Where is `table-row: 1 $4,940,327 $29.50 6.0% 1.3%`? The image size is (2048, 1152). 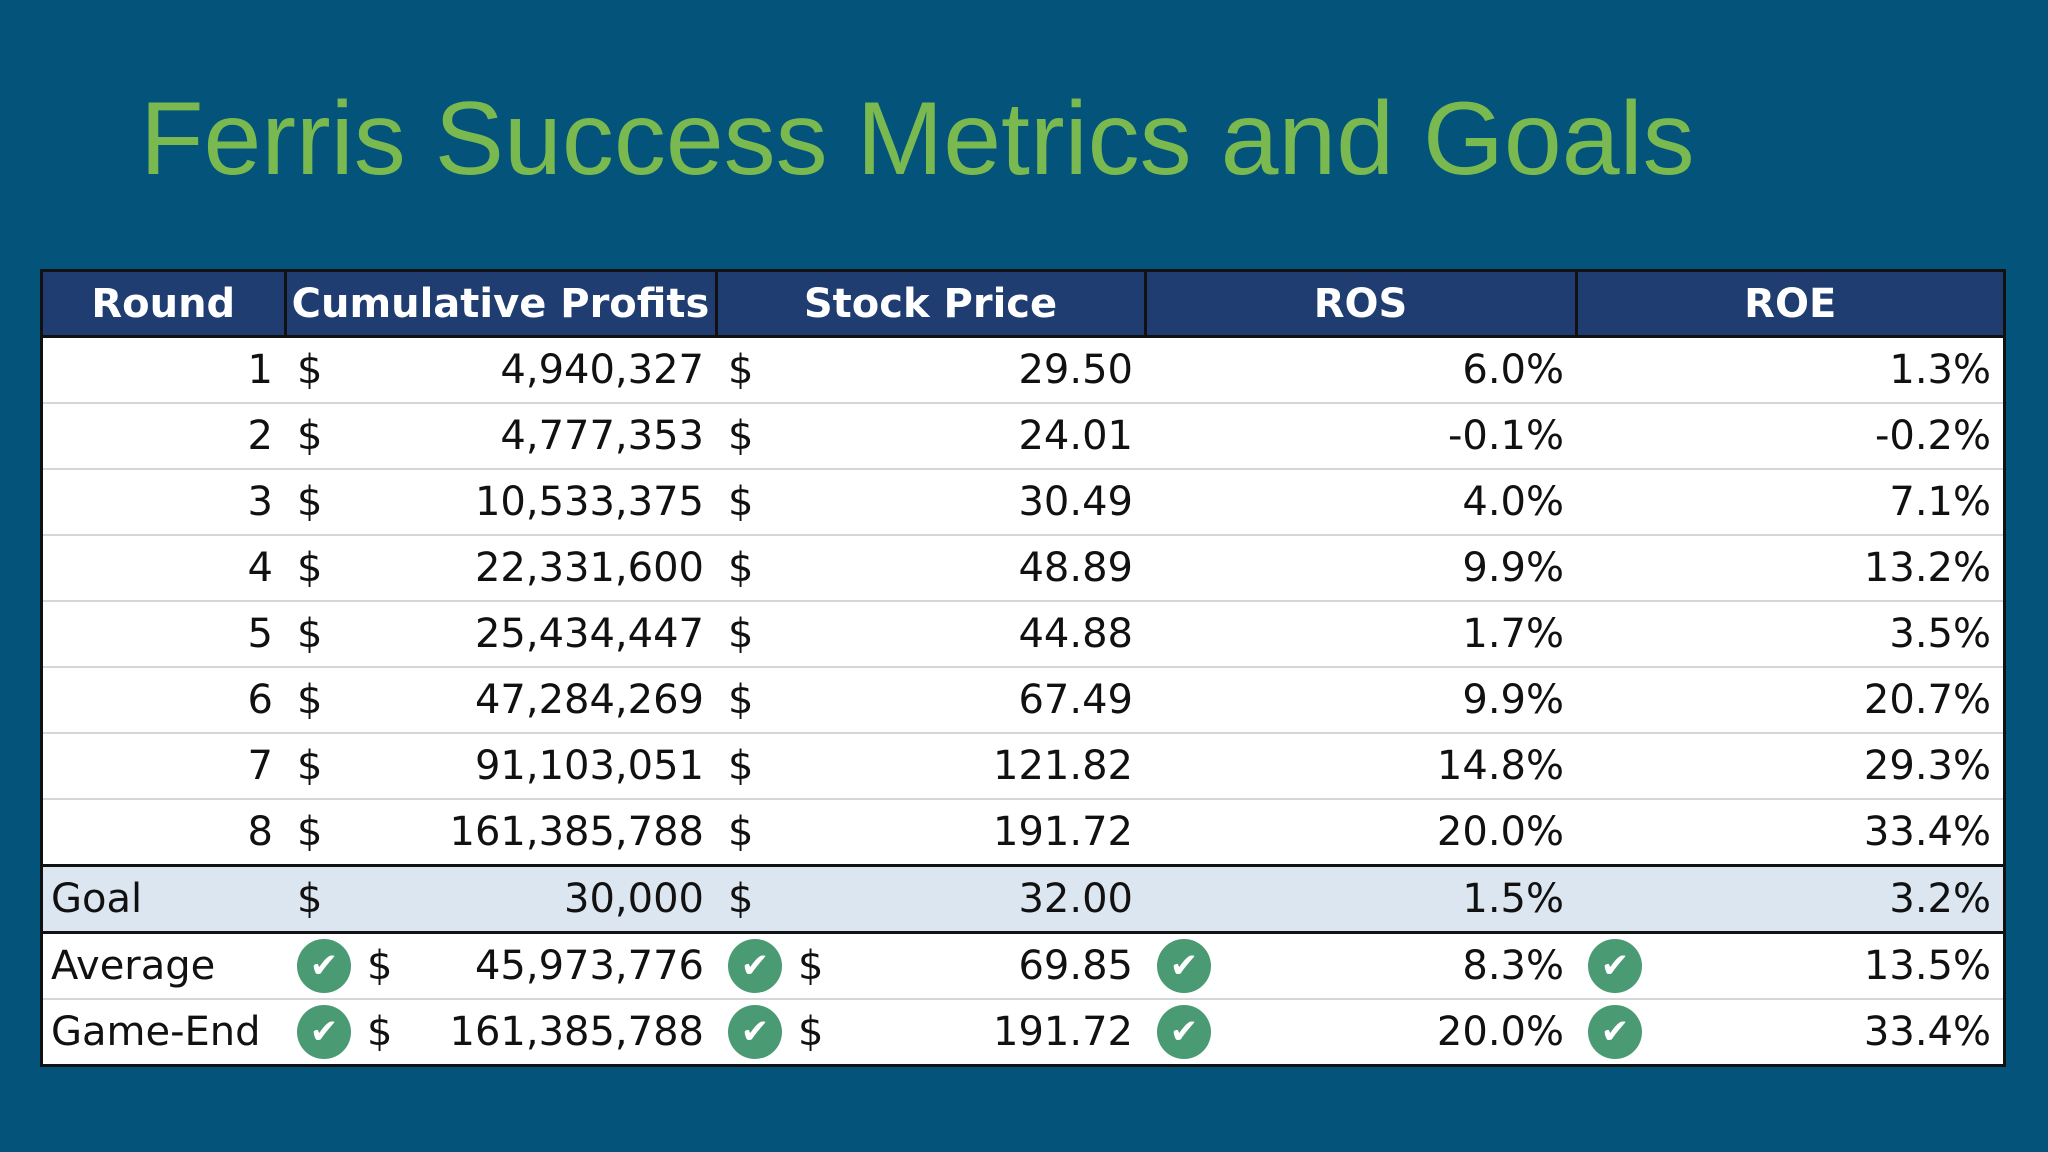 table-row: 1 $4,940,327 $29.50 6.0% 1.3% is located at coordinates (1023, 370).